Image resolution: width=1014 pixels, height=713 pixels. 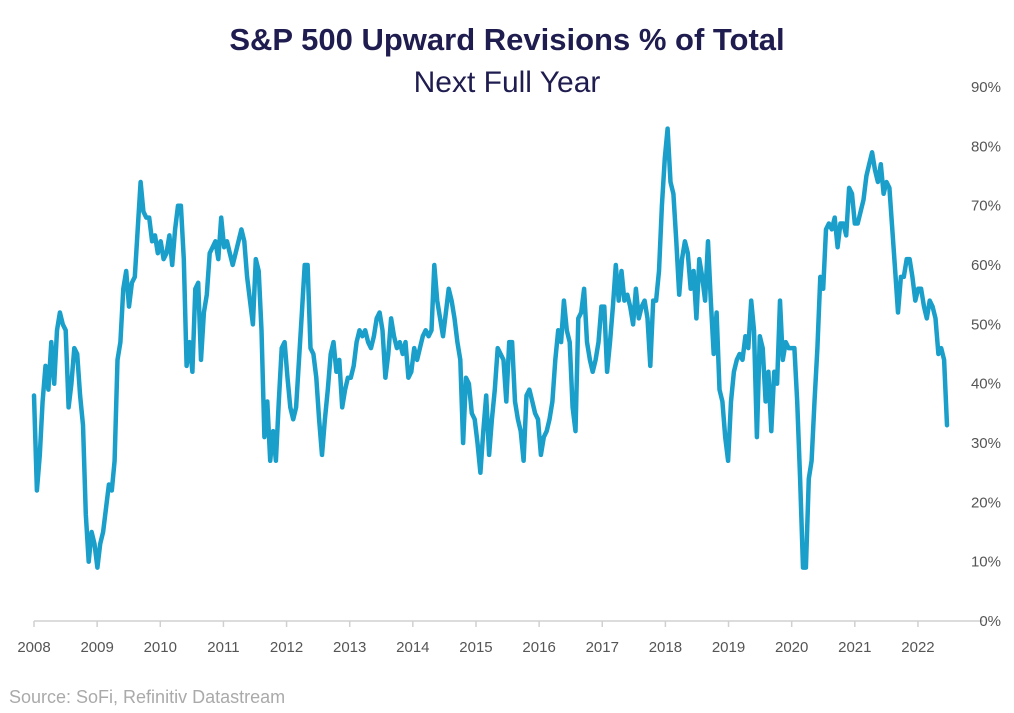 What do you see at coordinates (538, 647) in the screenshot?
I see `x-tick-label: 2016` at bounding box center [538, 647].